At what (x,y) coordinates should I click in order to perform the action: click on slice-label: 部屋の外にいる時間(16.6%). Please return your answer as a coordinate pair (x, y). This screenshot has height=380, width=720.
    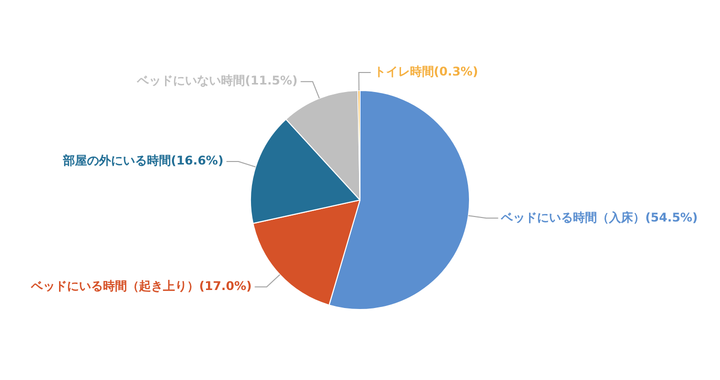
    Looking at the image, I should click on (143, 161).